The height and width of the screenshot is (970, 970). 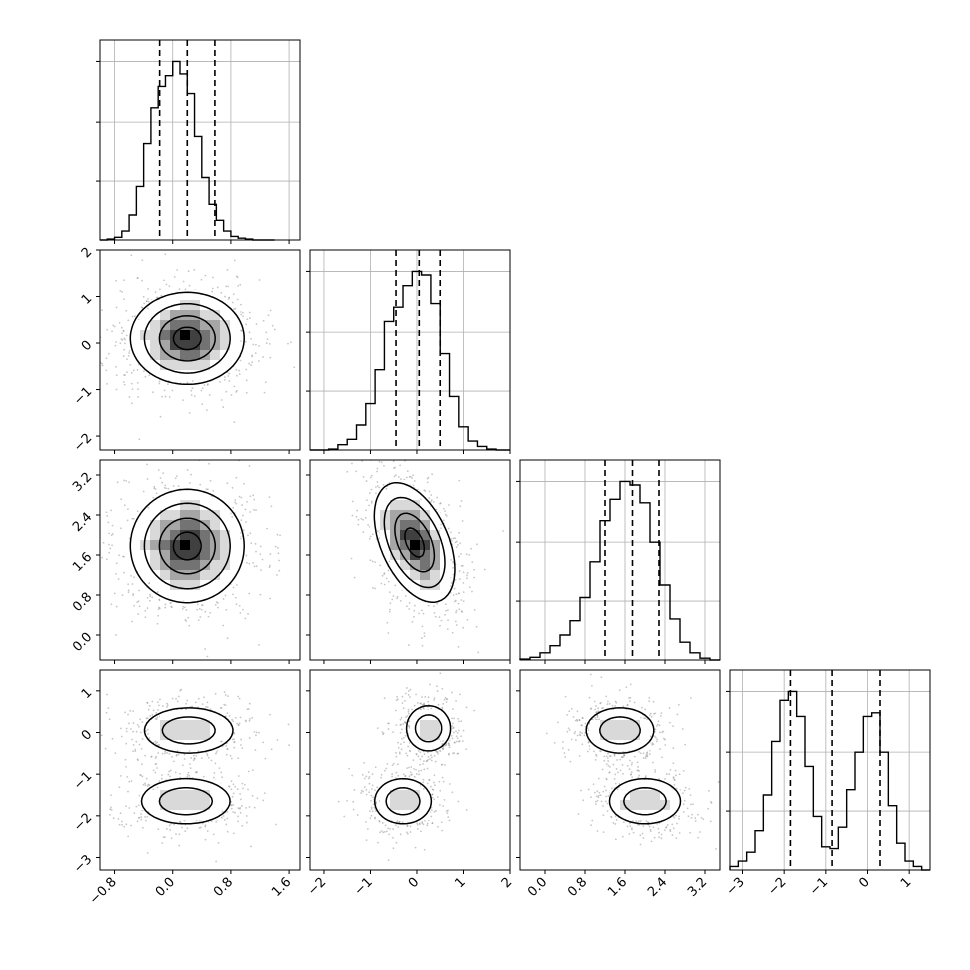 I want to click on histogram-1-steps, so click(x=187, y=150).